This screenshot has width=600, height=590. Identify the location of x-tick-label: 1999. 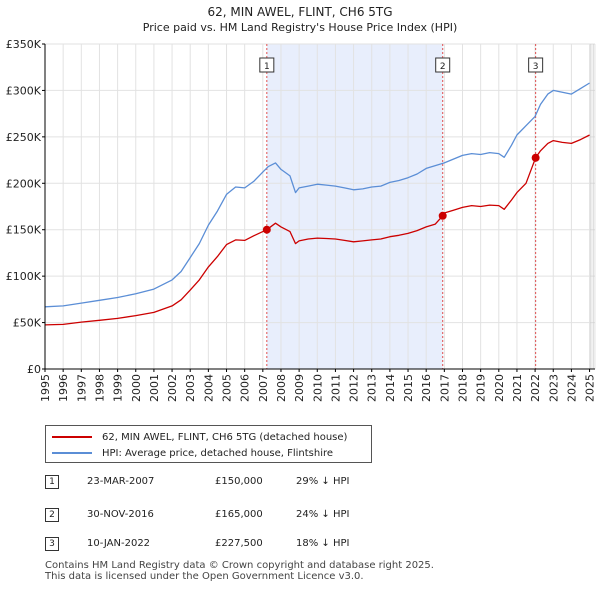
(118, 388).